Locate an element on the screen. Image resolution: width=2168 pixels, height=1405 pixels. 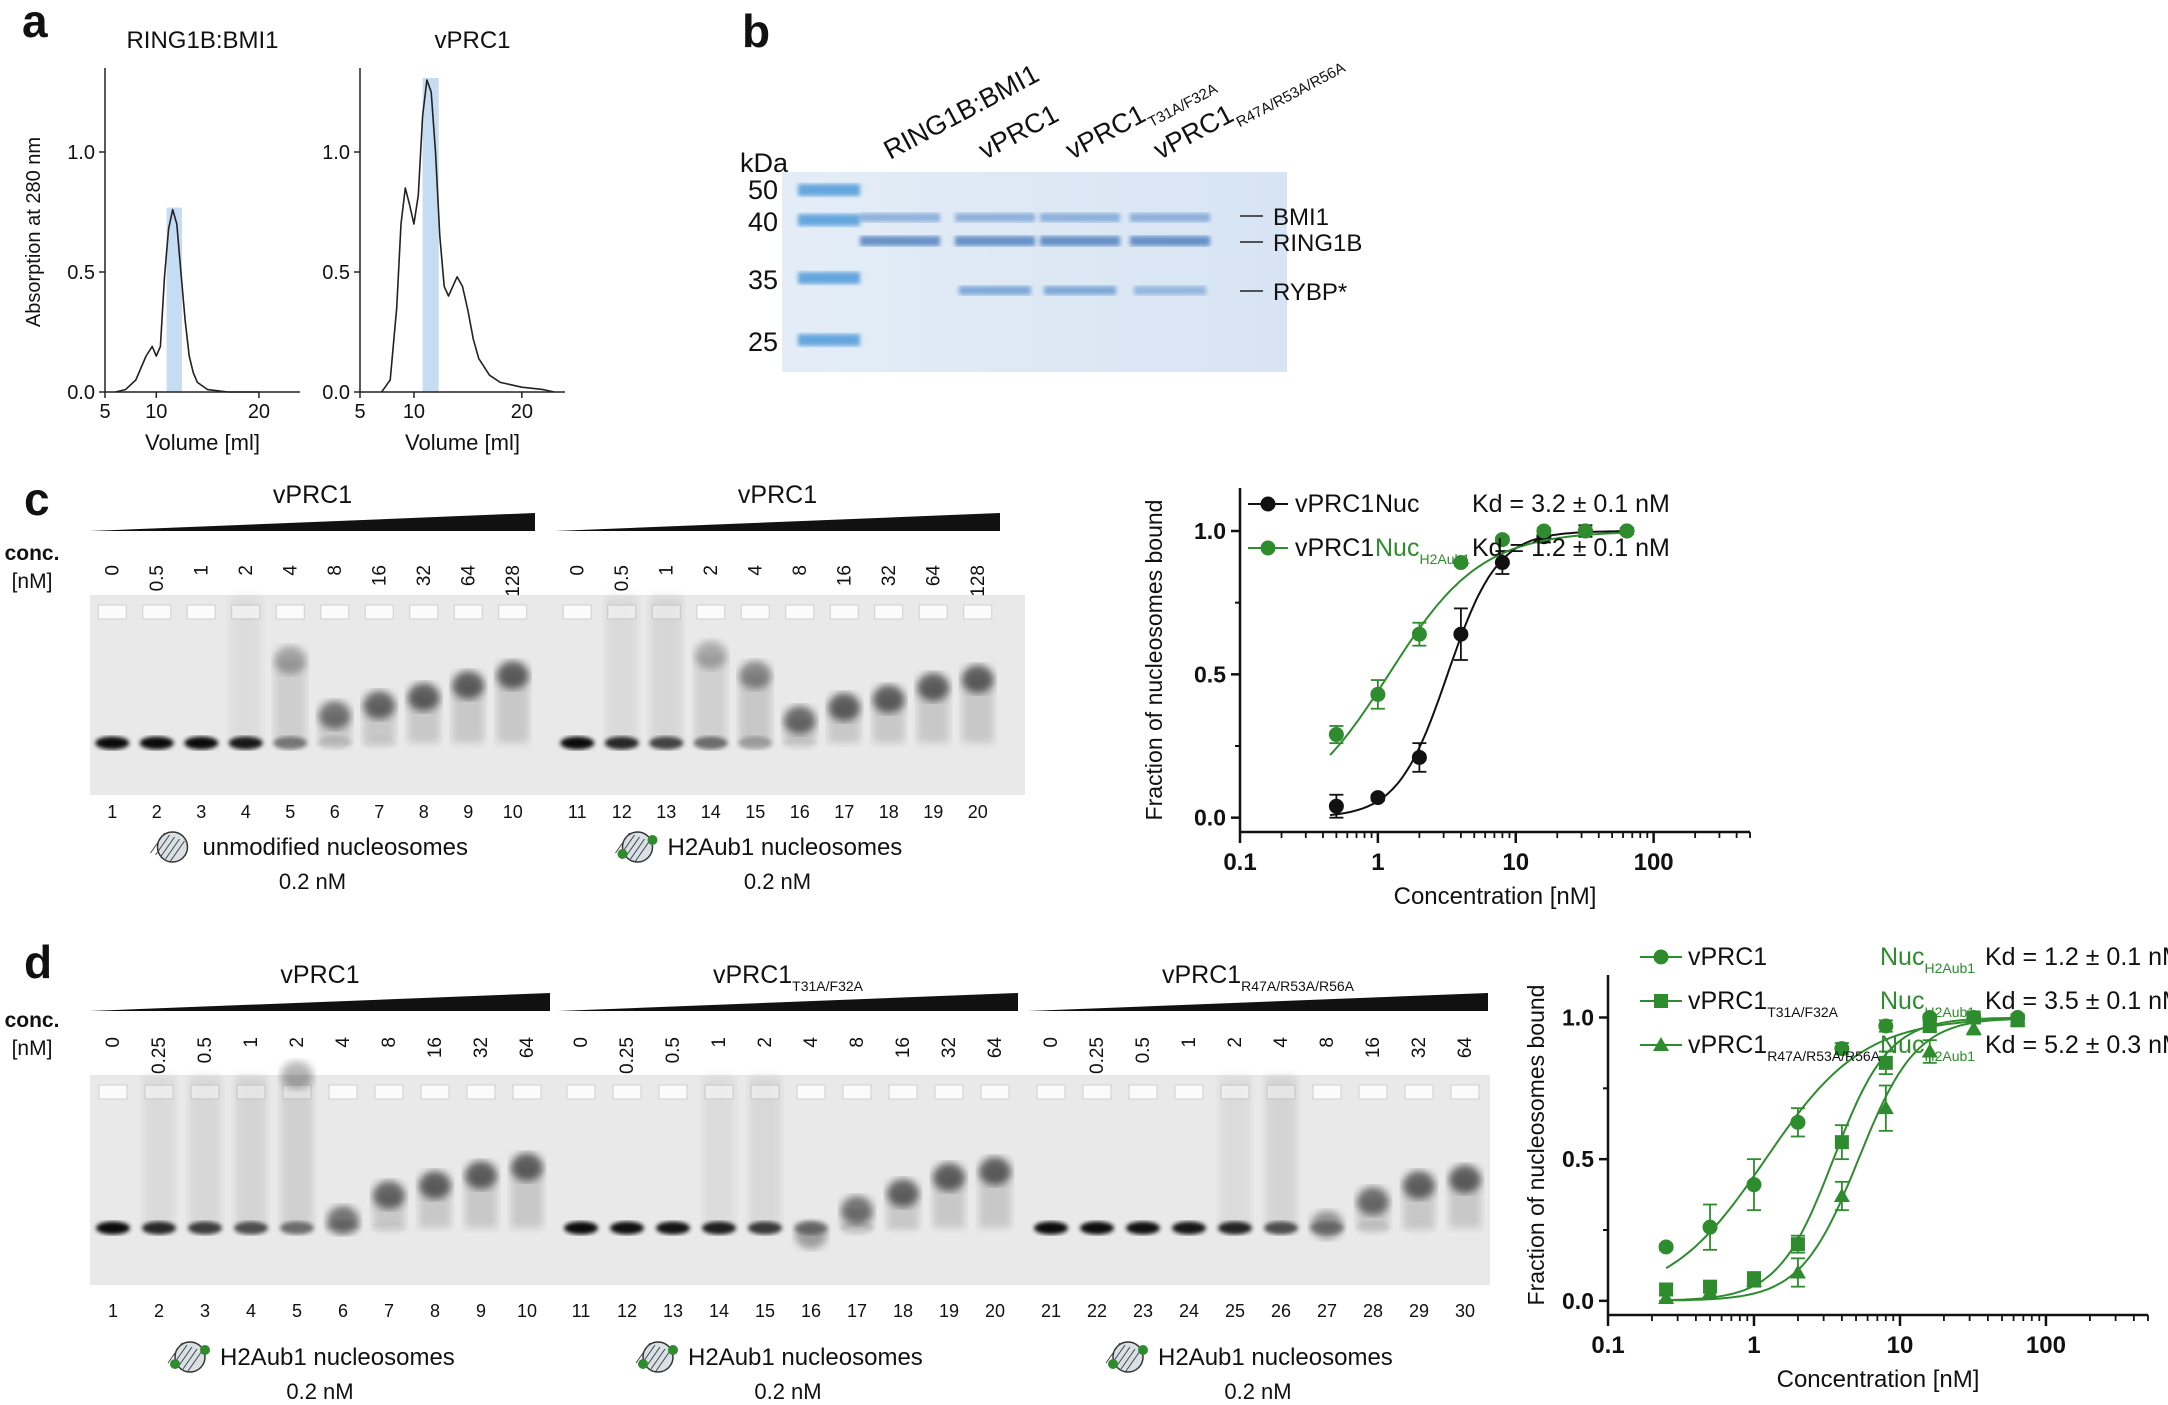
conc-value: 0.5 is located at coordinates (205, 1050).